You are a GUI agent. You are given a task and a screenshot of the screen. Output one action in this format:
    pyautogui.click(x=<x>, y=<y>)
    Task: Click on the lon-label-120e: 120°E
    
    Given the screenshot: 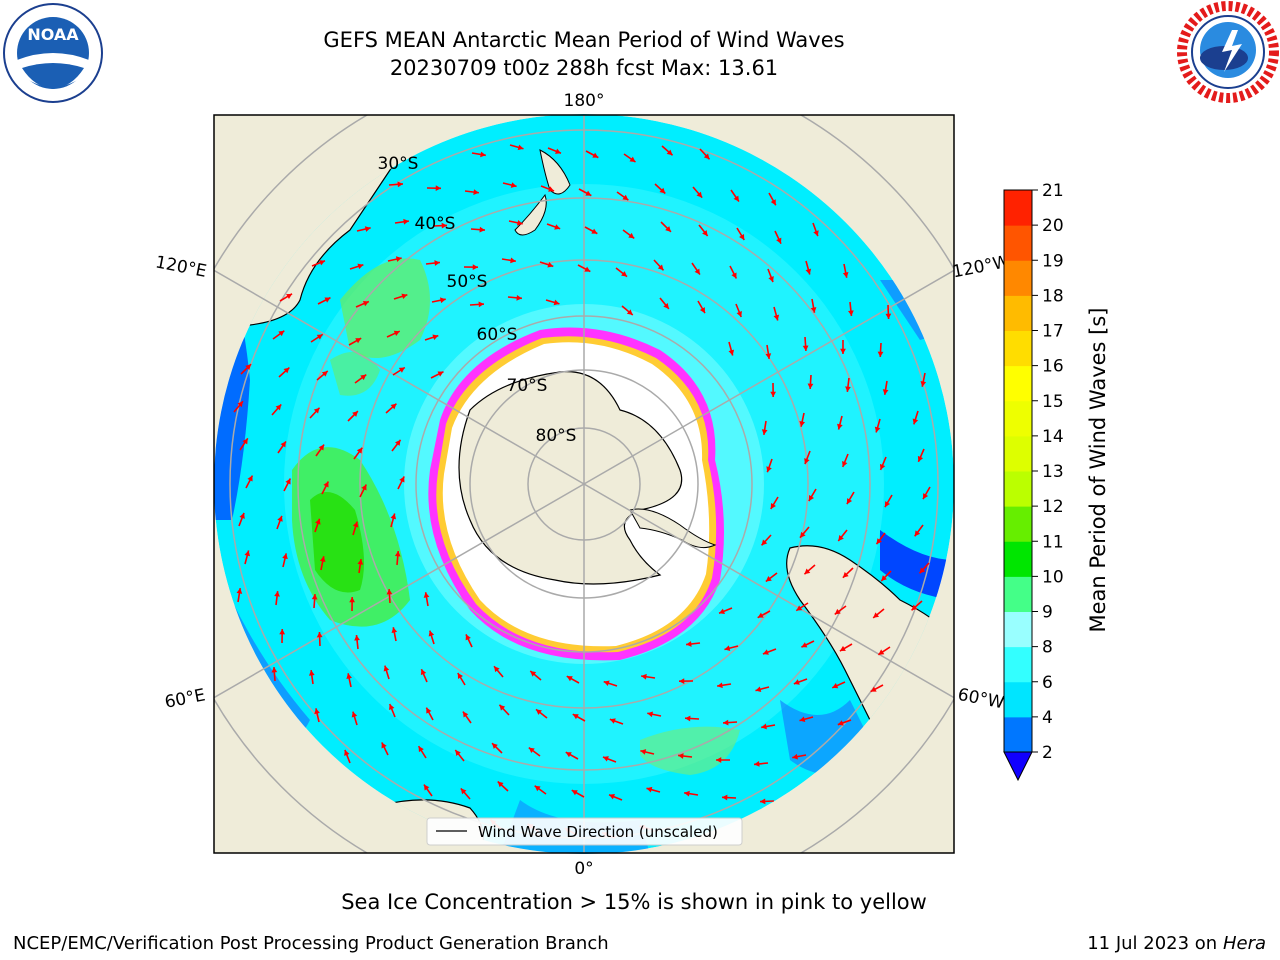 What is the action you would take?
    pyautogui.click(x=181, y=266)
    